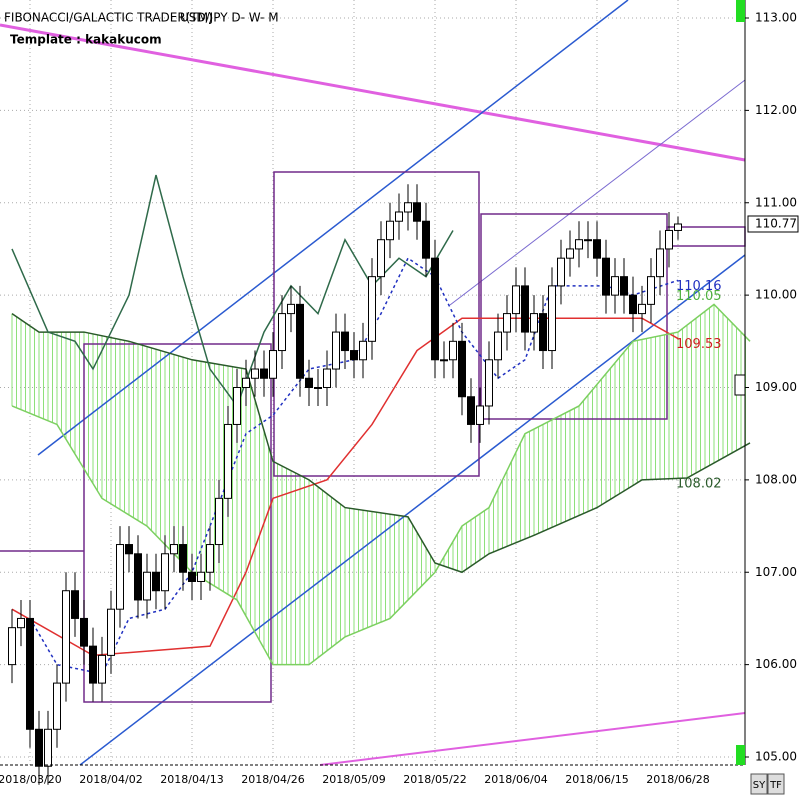 The width and height of the screenshot is (799, 799). I want to click on x-tick-label: 2018/04/13, so click(191, 779).